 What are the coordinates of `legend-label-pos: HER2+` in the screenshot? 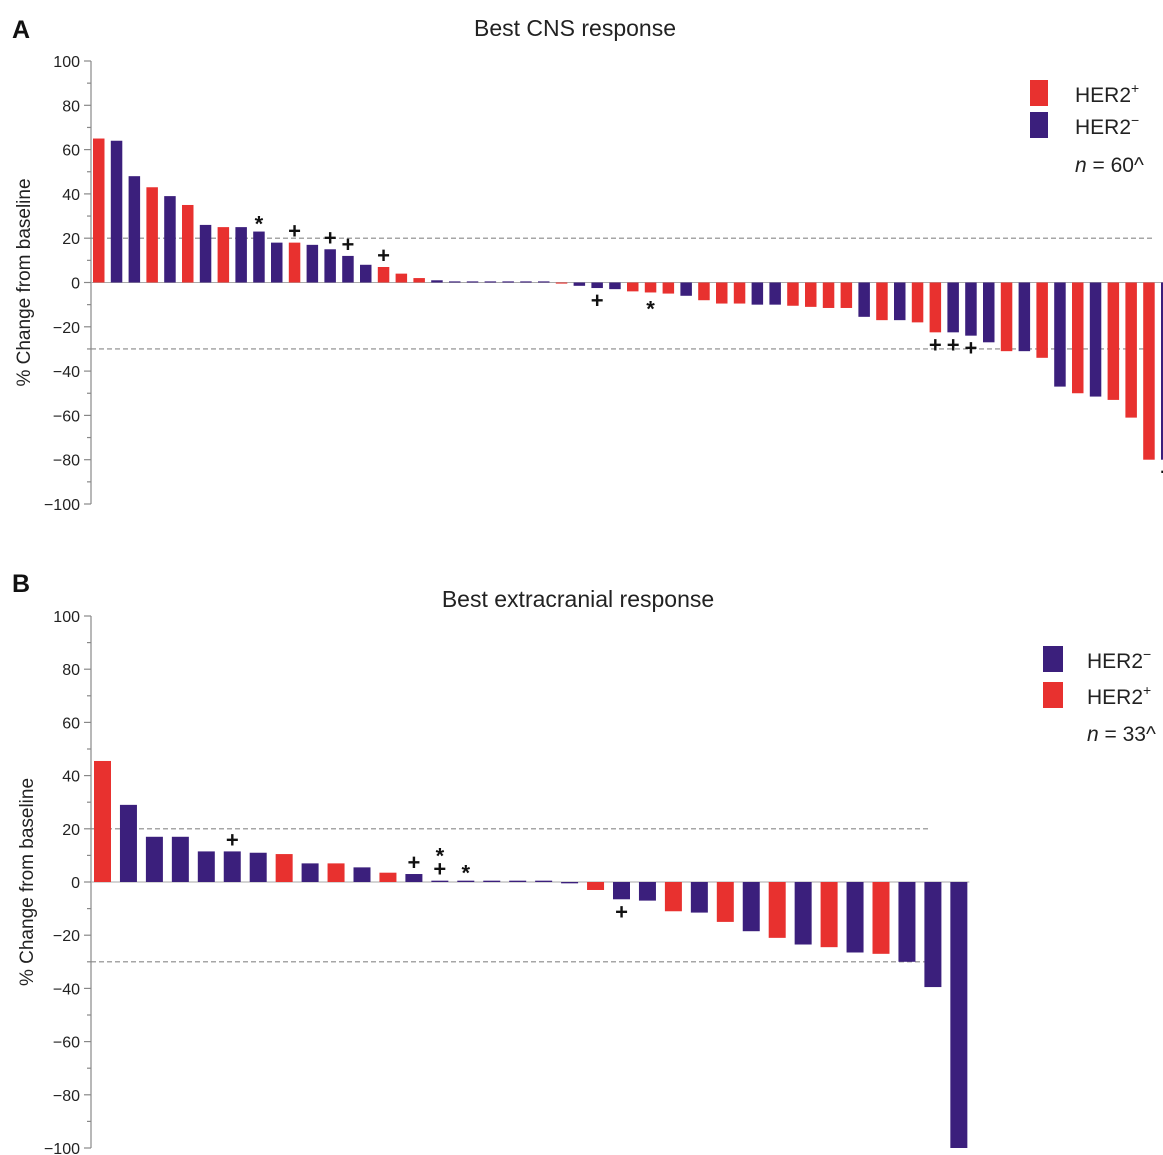 It's located at (1107, 93).